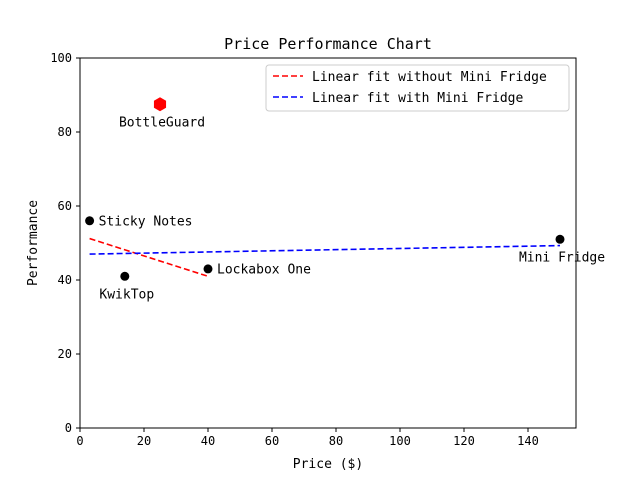  Describe the element at coordinates (65, 206) in the screenshot. I see `y-tick-label: 60` at that location.